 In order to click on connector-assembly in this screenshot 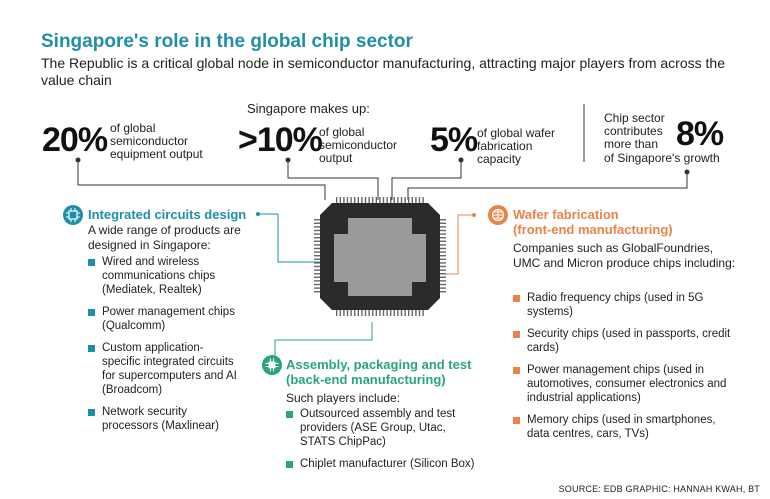, I will do `click(323, 340)`.